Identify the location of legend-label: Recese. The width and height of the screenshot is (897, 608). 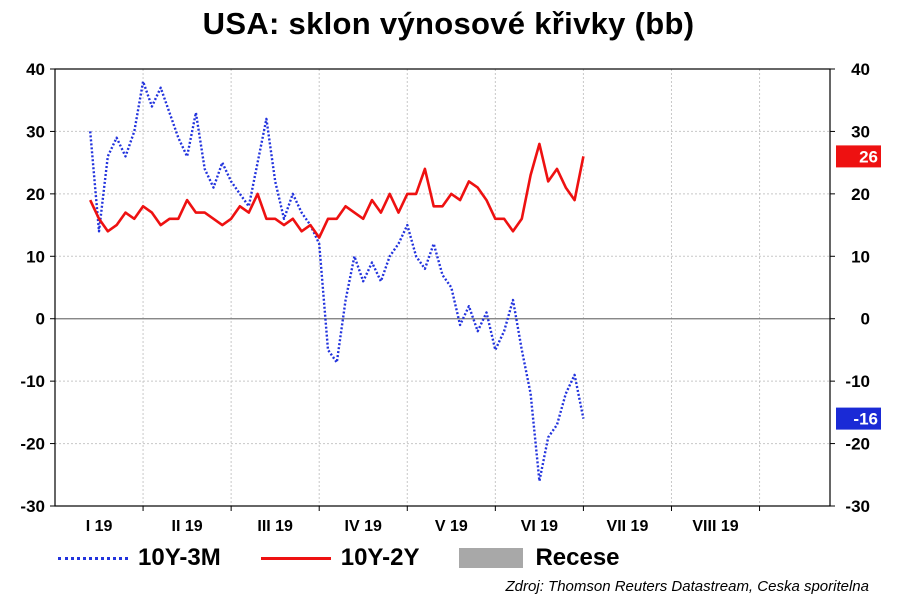
(577, 557).